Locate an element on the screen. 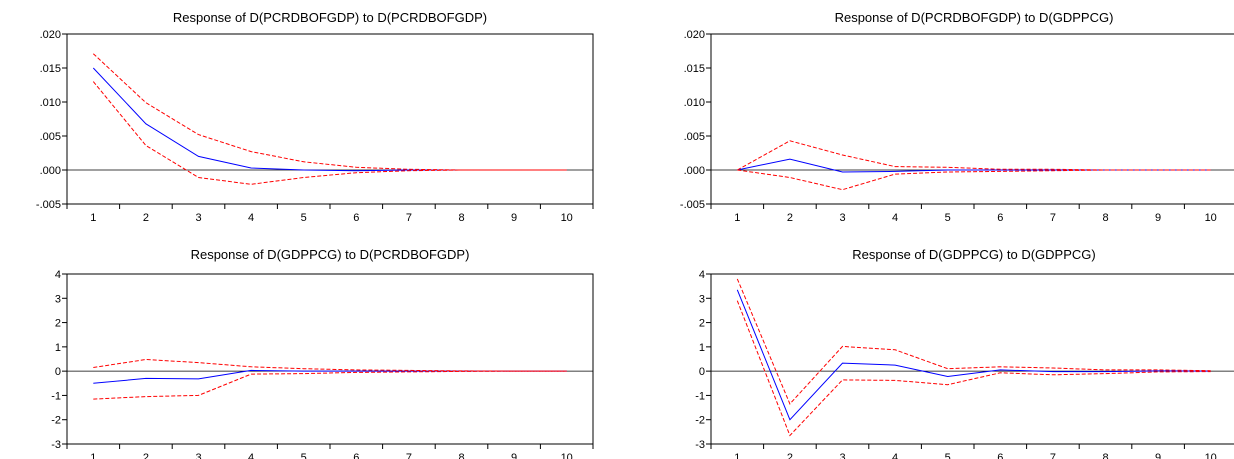 The width and height of the screenshot is (1234, 459). panel-title: Response of D(PCRDBOFGDP) to D(GDPPCG) is located at coordinates (974, 17).